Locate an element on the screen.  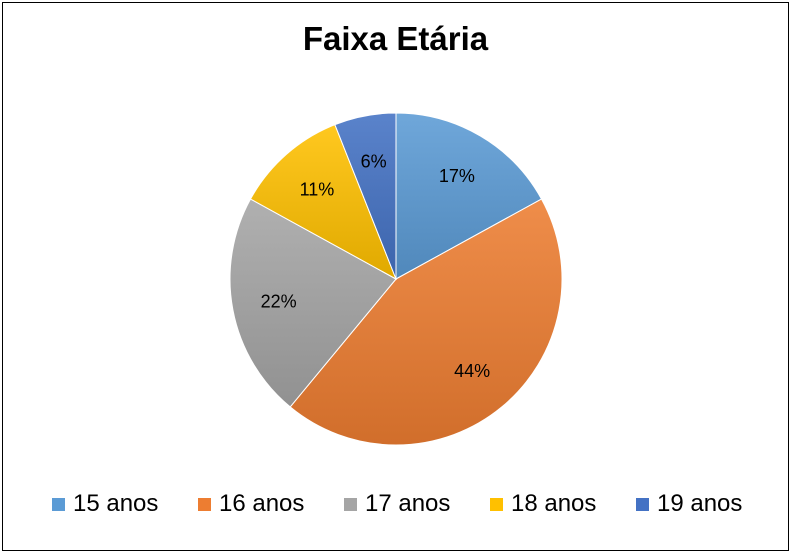
legend-item-19-anos: 19 anos is located at coordinates (689, 504).